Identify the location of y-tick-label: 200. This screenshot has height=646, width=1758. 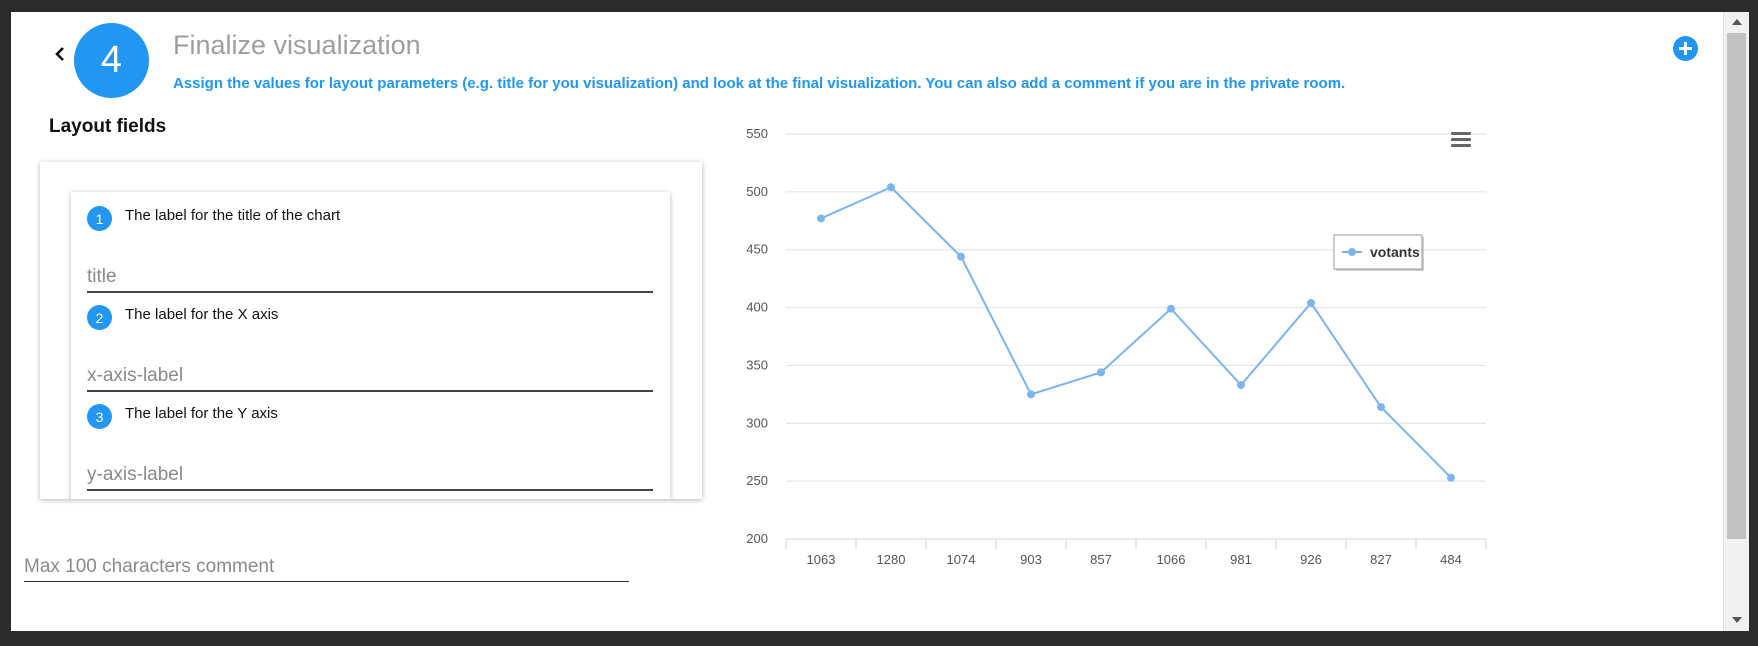
(757, 538).